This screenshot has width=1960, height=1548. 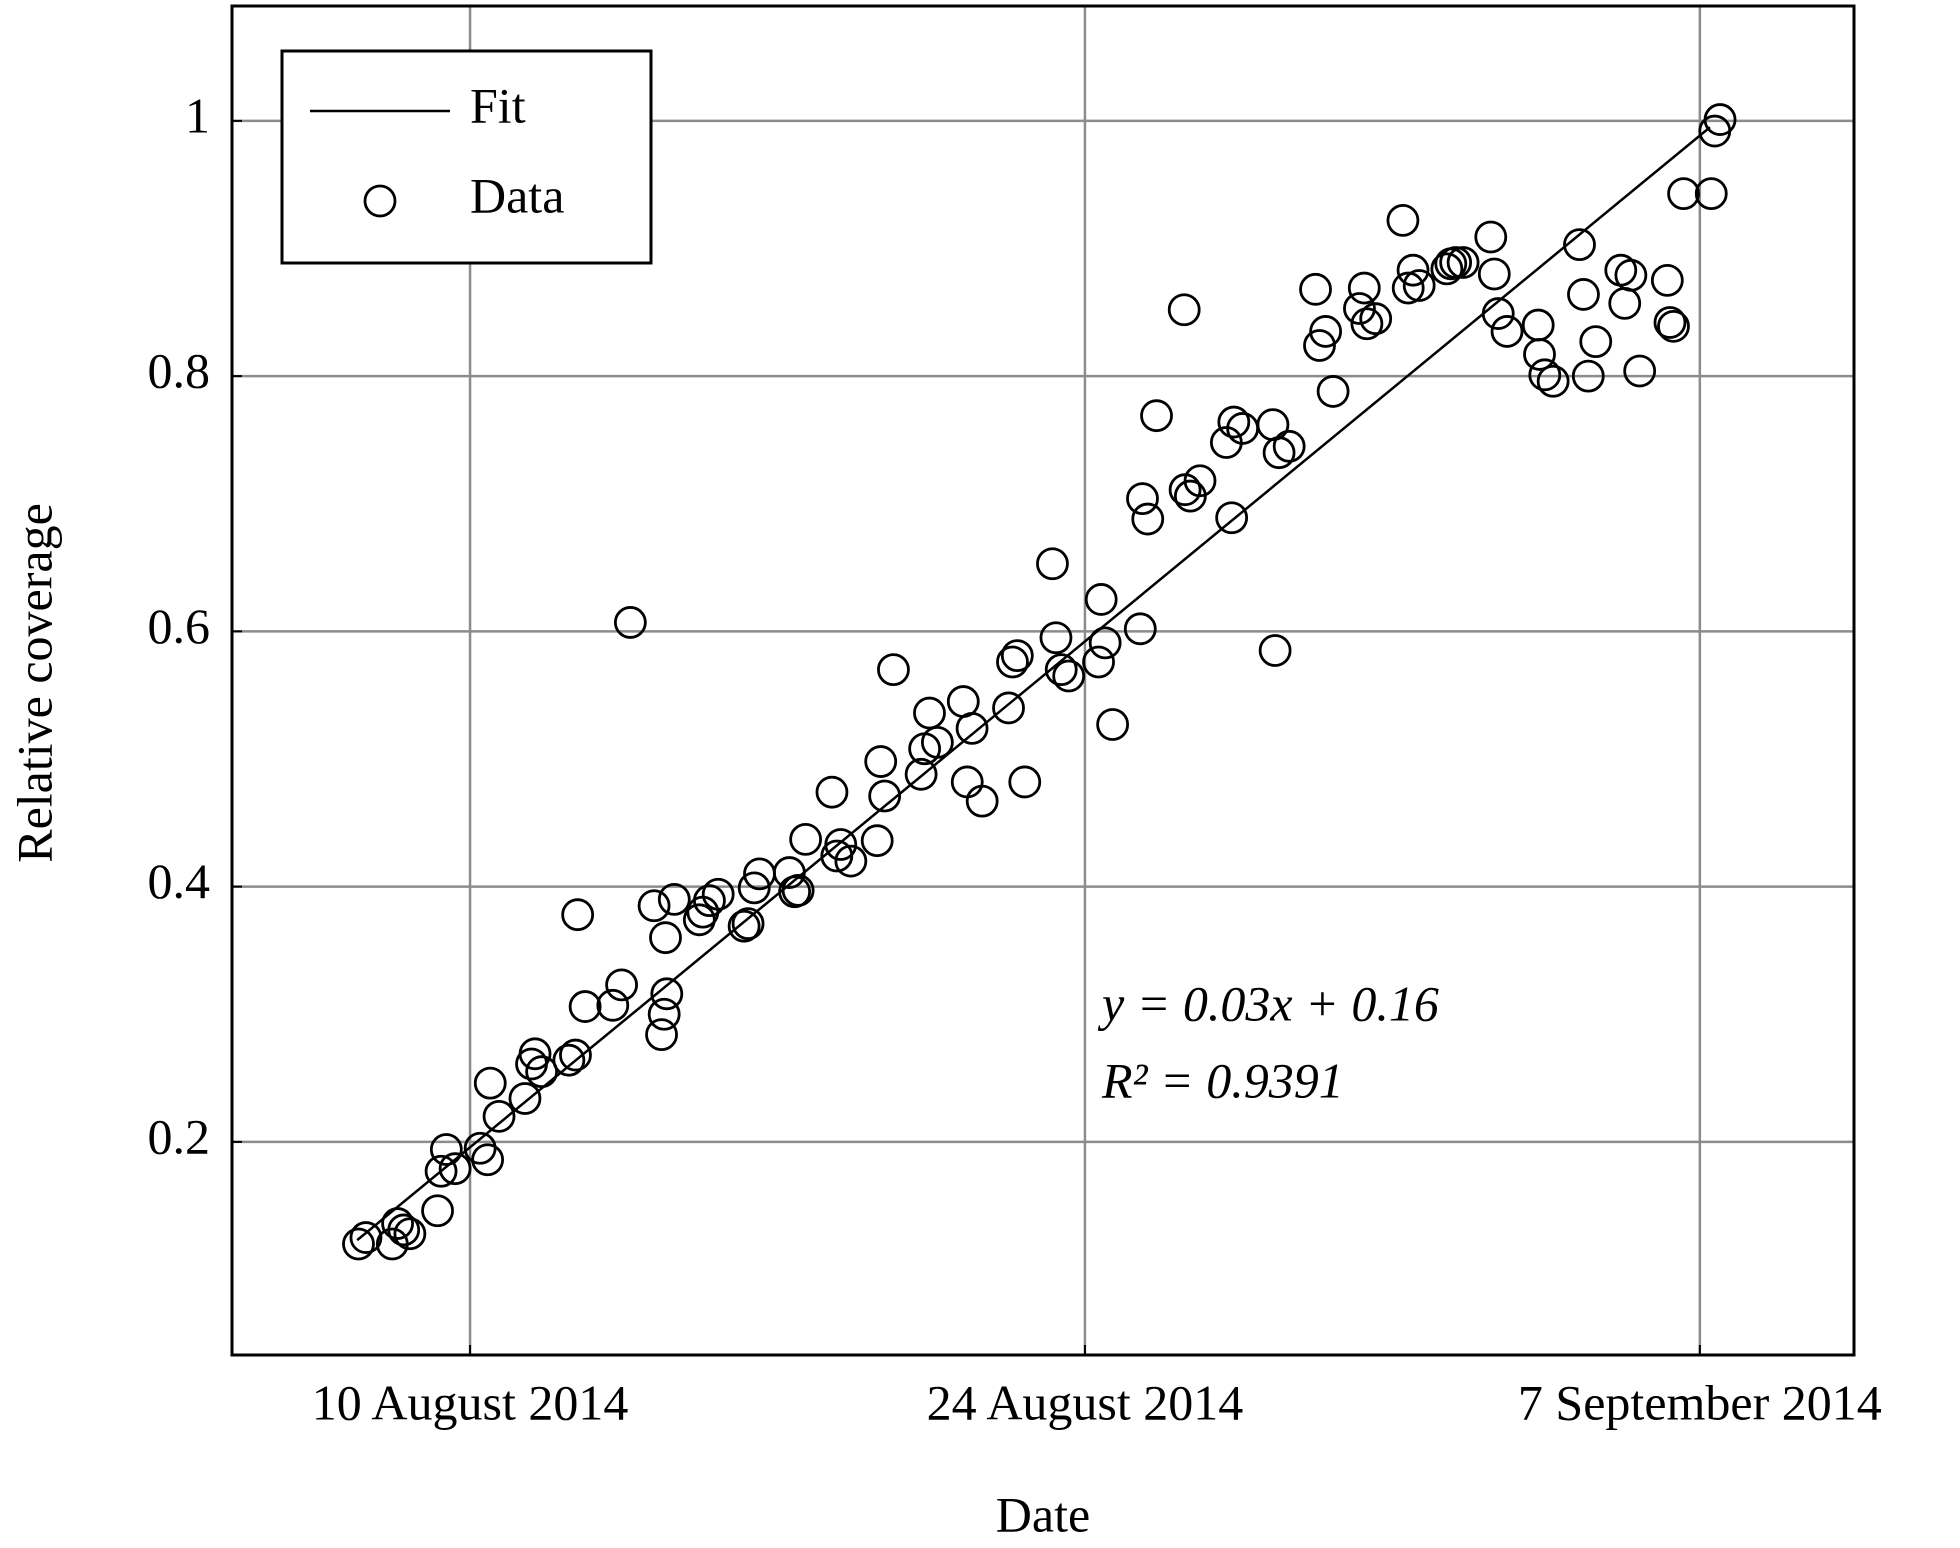 What do you see at coordinates (179, 626) in the screenshot?
I see `y-tick-label: 0.6` at bounding box center [179, 626].